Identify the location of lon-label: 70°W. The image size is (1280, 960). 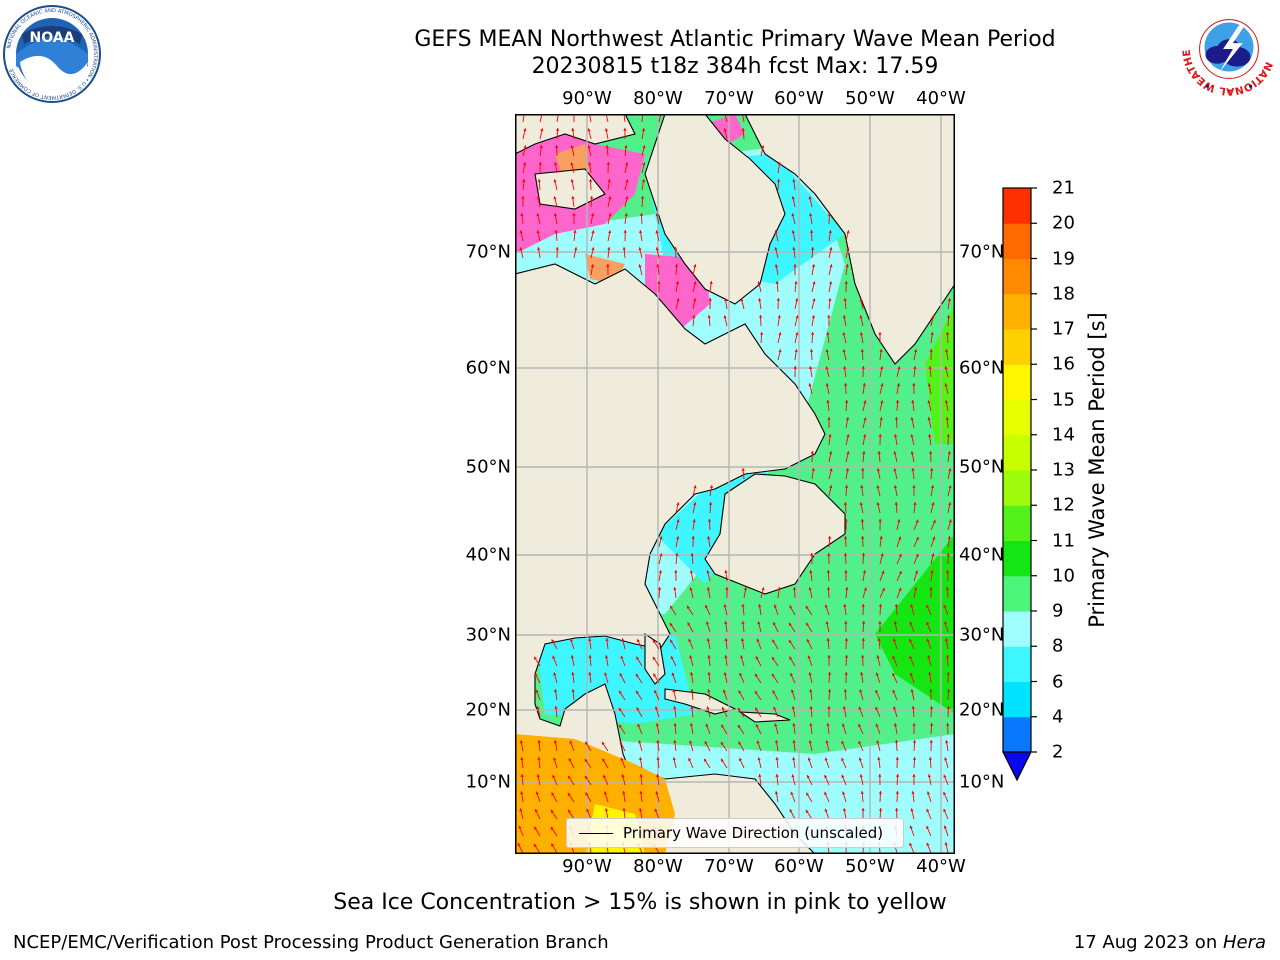
(729, 98).